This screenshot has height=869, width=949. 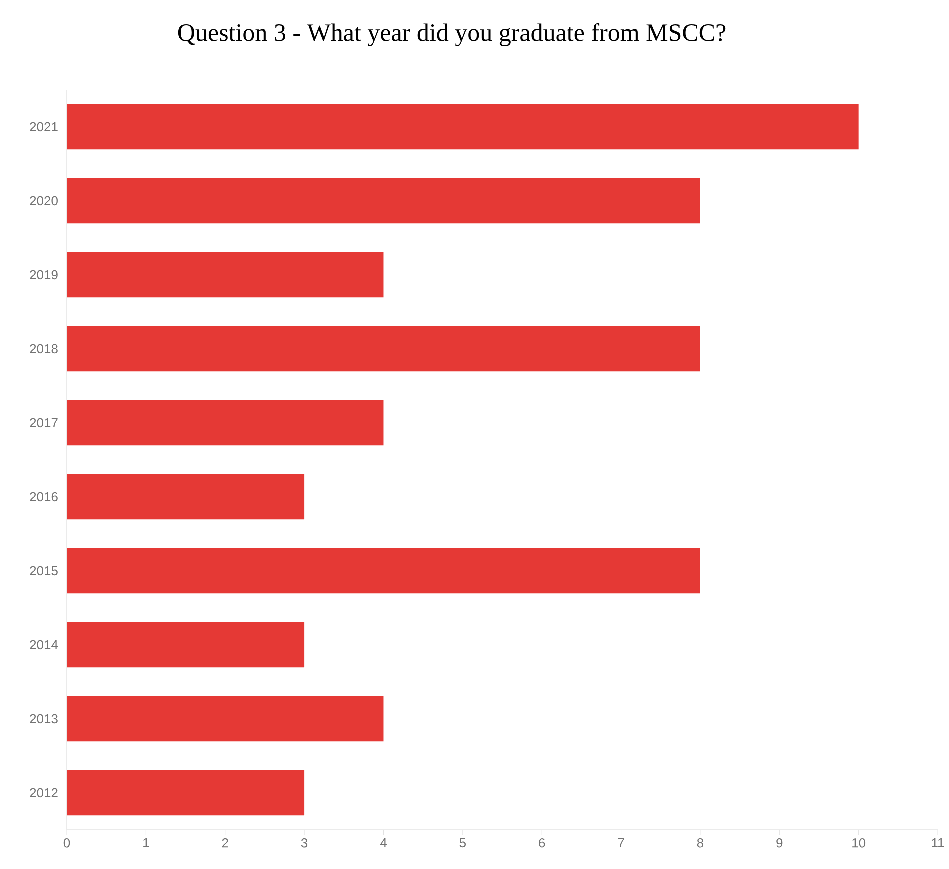 I want to click on x-tick-label: 9, so click(x=779, y=843).